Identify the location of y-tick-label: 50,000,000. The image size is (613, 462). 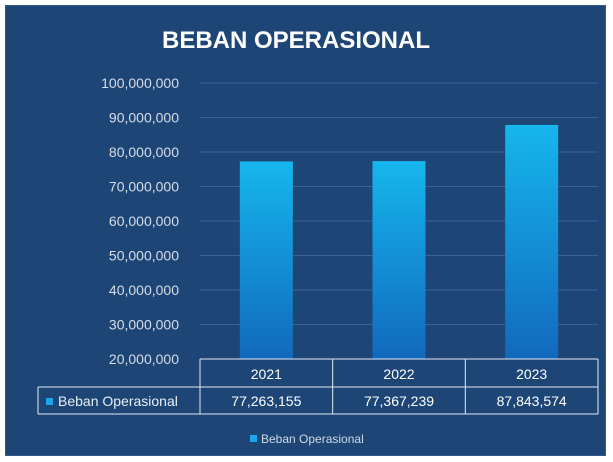
(144, 256).